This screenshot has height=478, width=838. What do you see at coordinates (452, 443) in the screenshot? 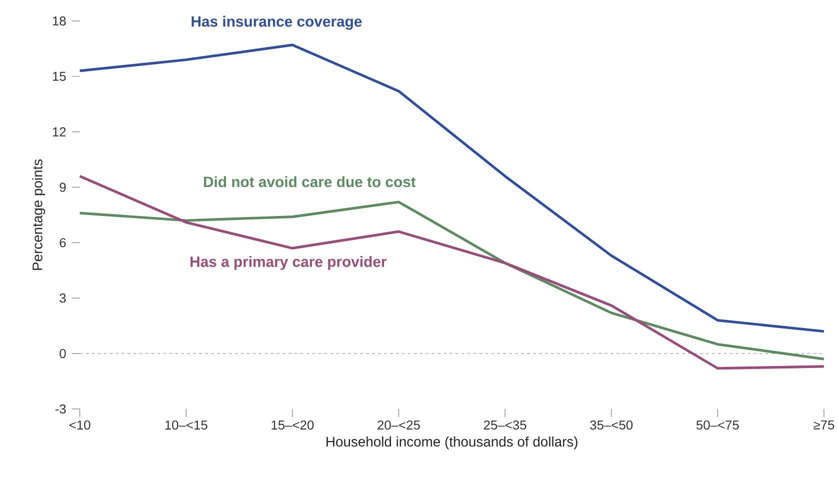
I see `x-axis-title: Household income (thousands of dollars)` at bounding box center [452, 443].